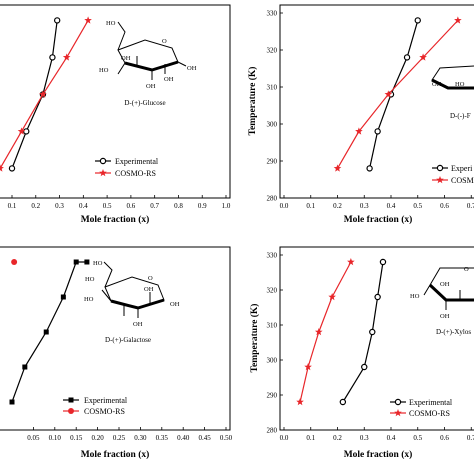 The image size is (474, 474). What do you see at coordinates (90, 279) in the screenshot?
I see `atom-HO-2: HO` at bounding box center [90, 279].